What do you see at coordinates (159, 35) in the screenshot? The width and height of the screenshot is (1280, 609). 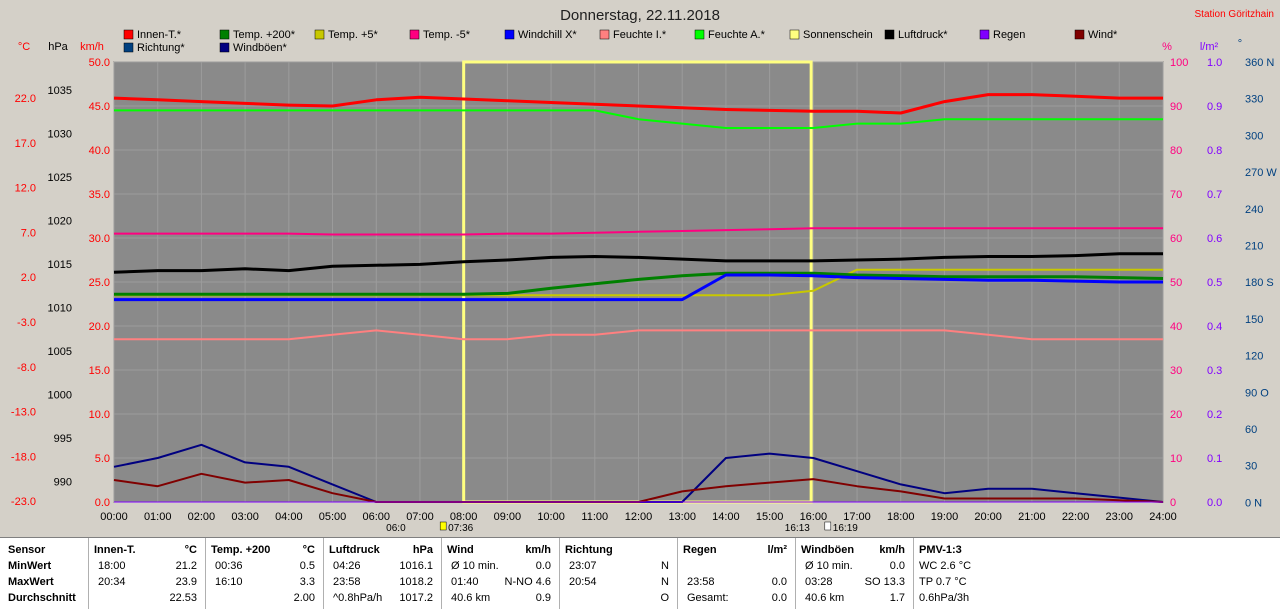 I see `legend-label-0: Innen-T.*` at bounding box center [159, 35].